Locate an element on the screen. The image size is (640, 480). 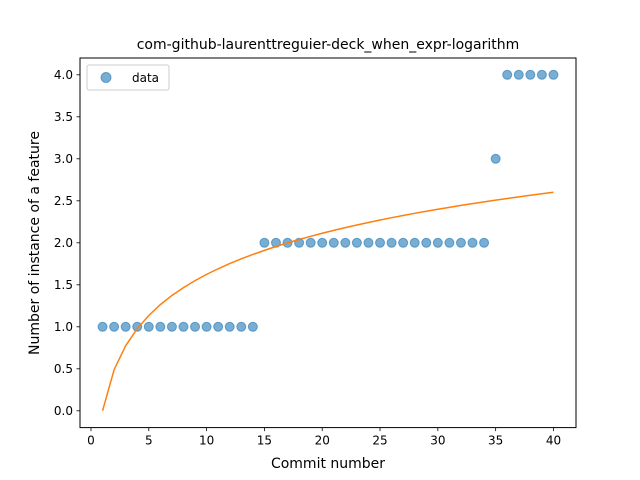
y-tick-label: 2.0 is located at coordinates (63, 243).